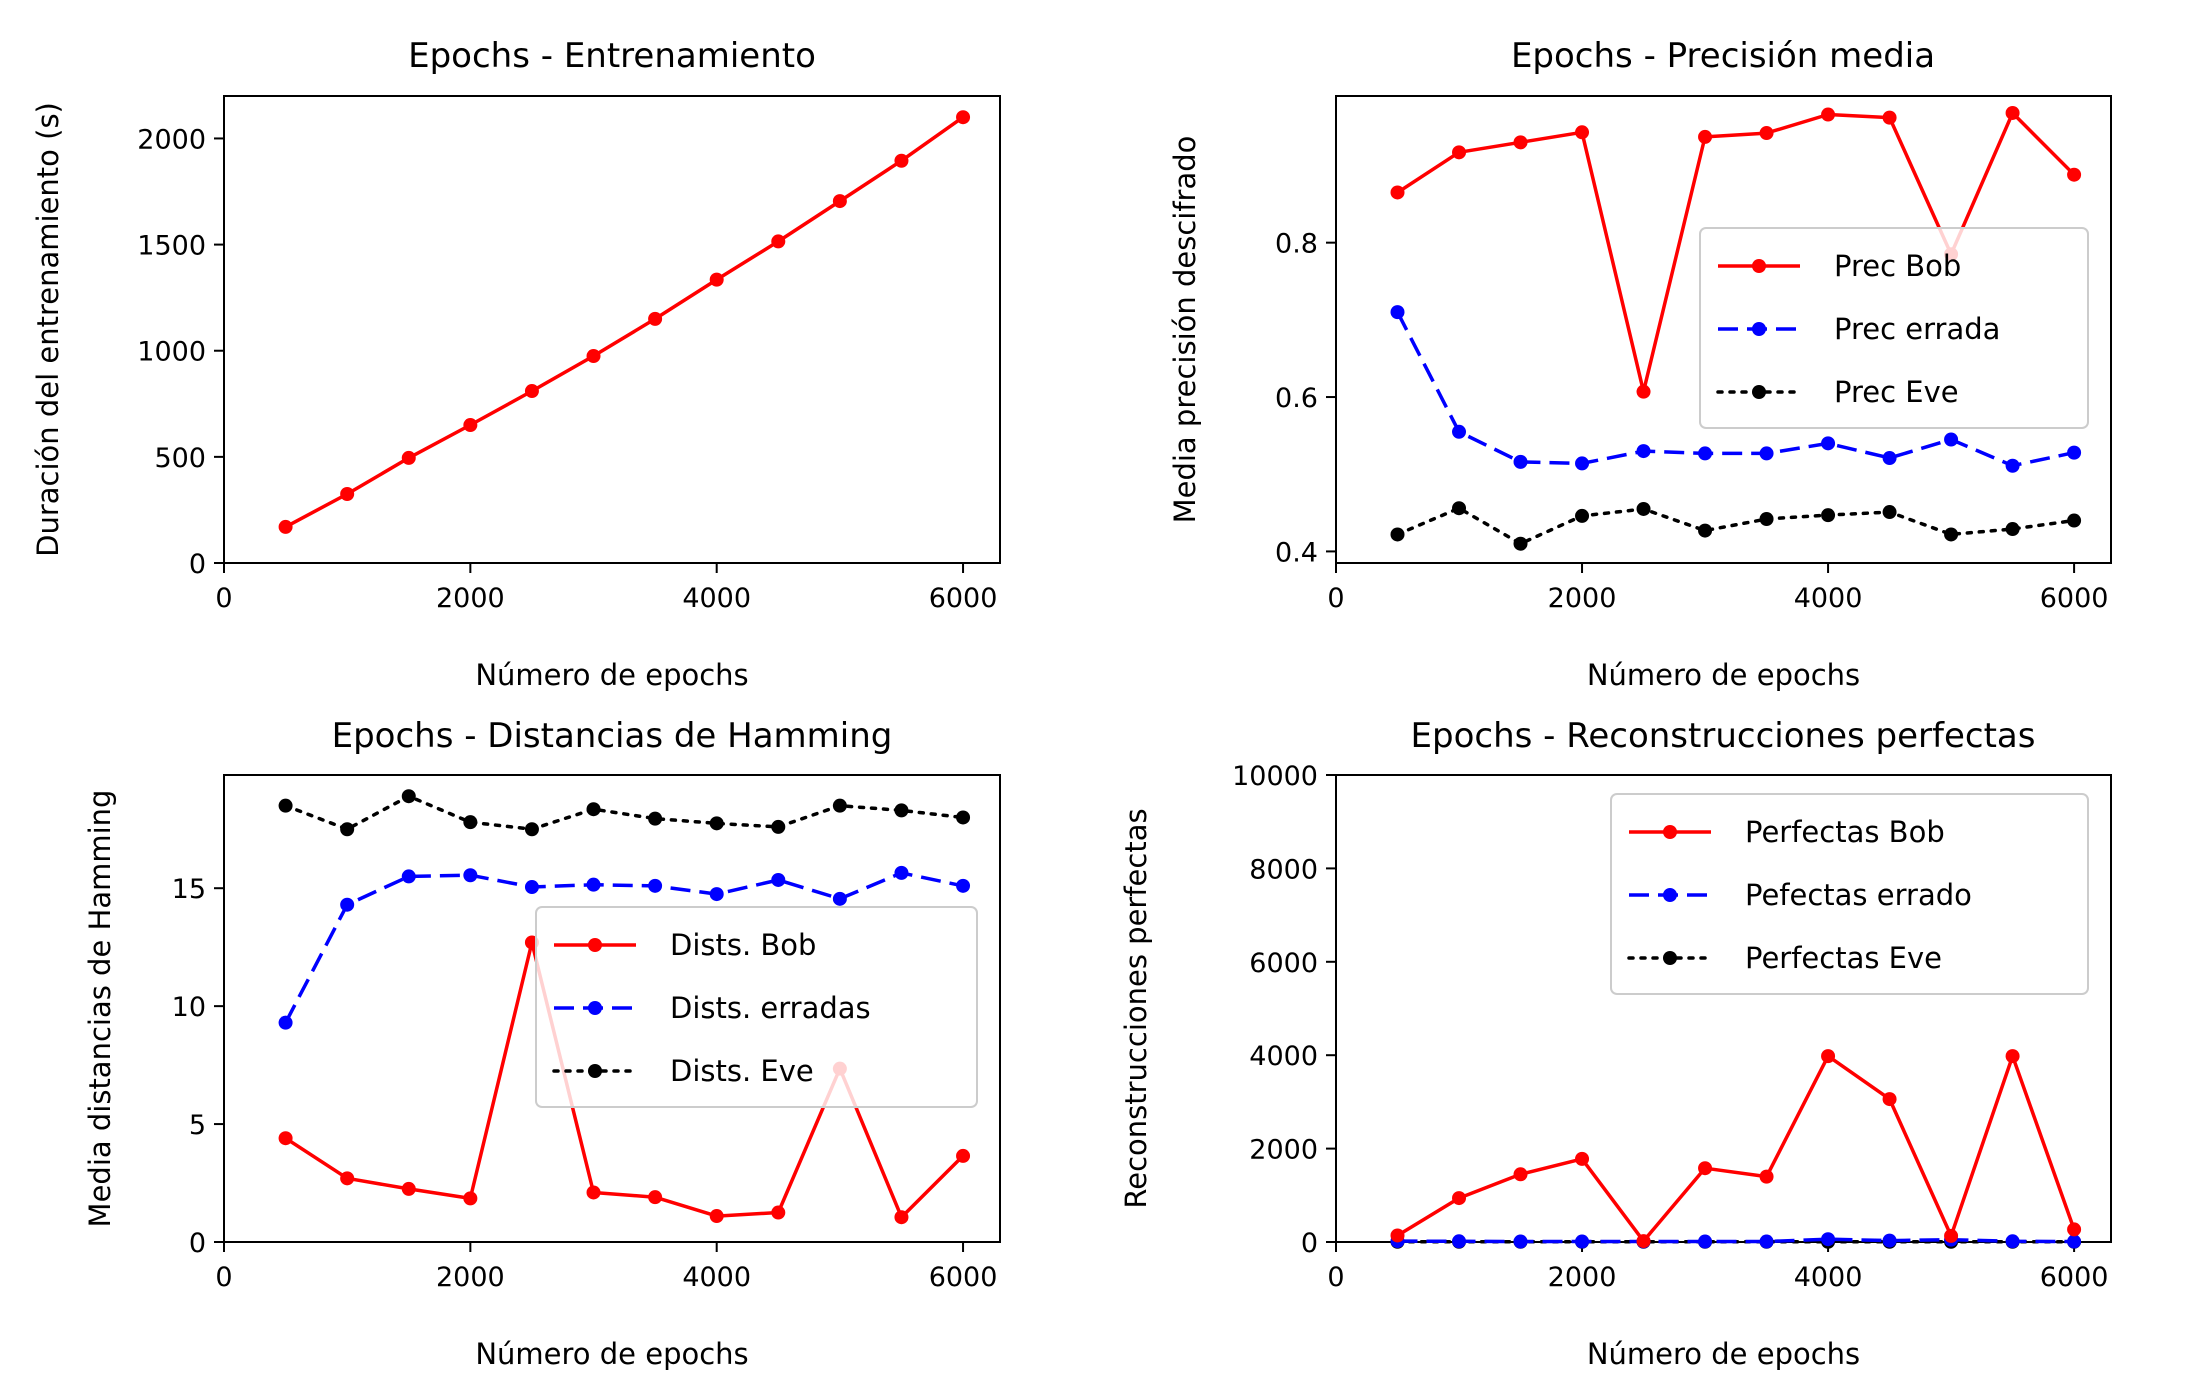 The height and width of the screenshot is (1393, 2202). I want to click on legend-entry: Dists. Eve, so click(742, 1071).